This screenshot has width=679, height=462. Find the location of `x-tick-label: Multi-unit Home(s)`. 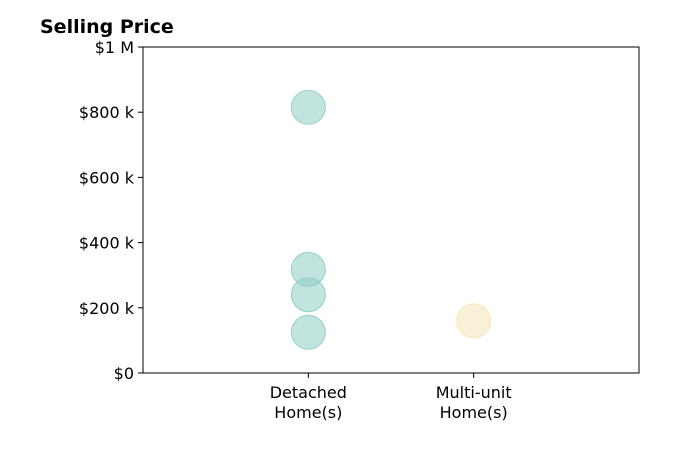

x-tick-label: Multi-unit Home(s) is located at coordinates (474, 402).